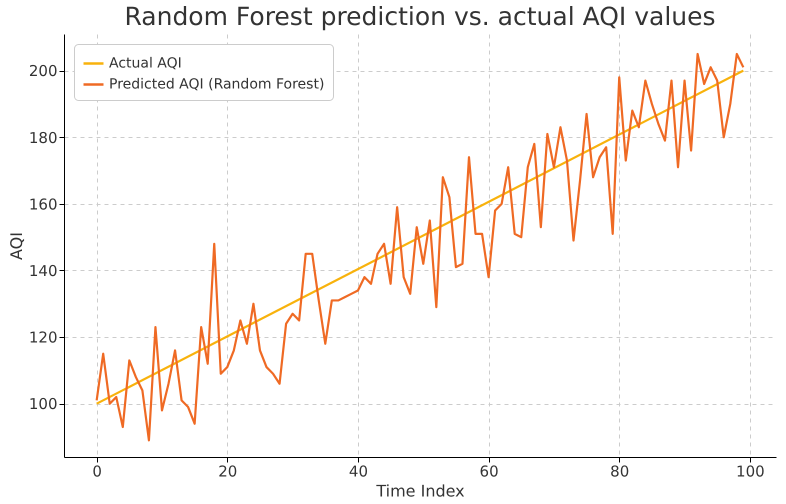 This screenshot has height=504, width=786. Describe the element at coordinates (43, 404) in the screenshot. I see `y-tick-label: 100` at that location.